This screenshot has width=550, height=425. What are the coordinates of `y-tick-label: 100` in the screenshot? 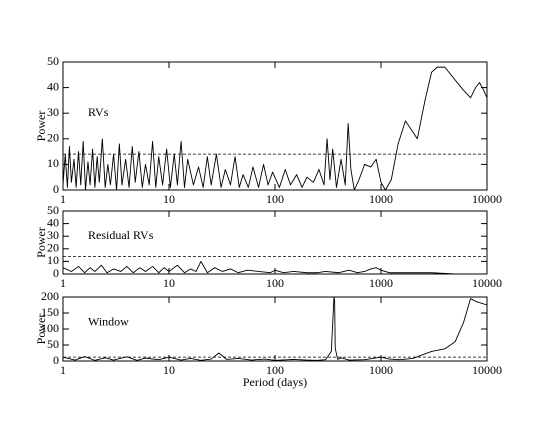 It's located at (50, 328).